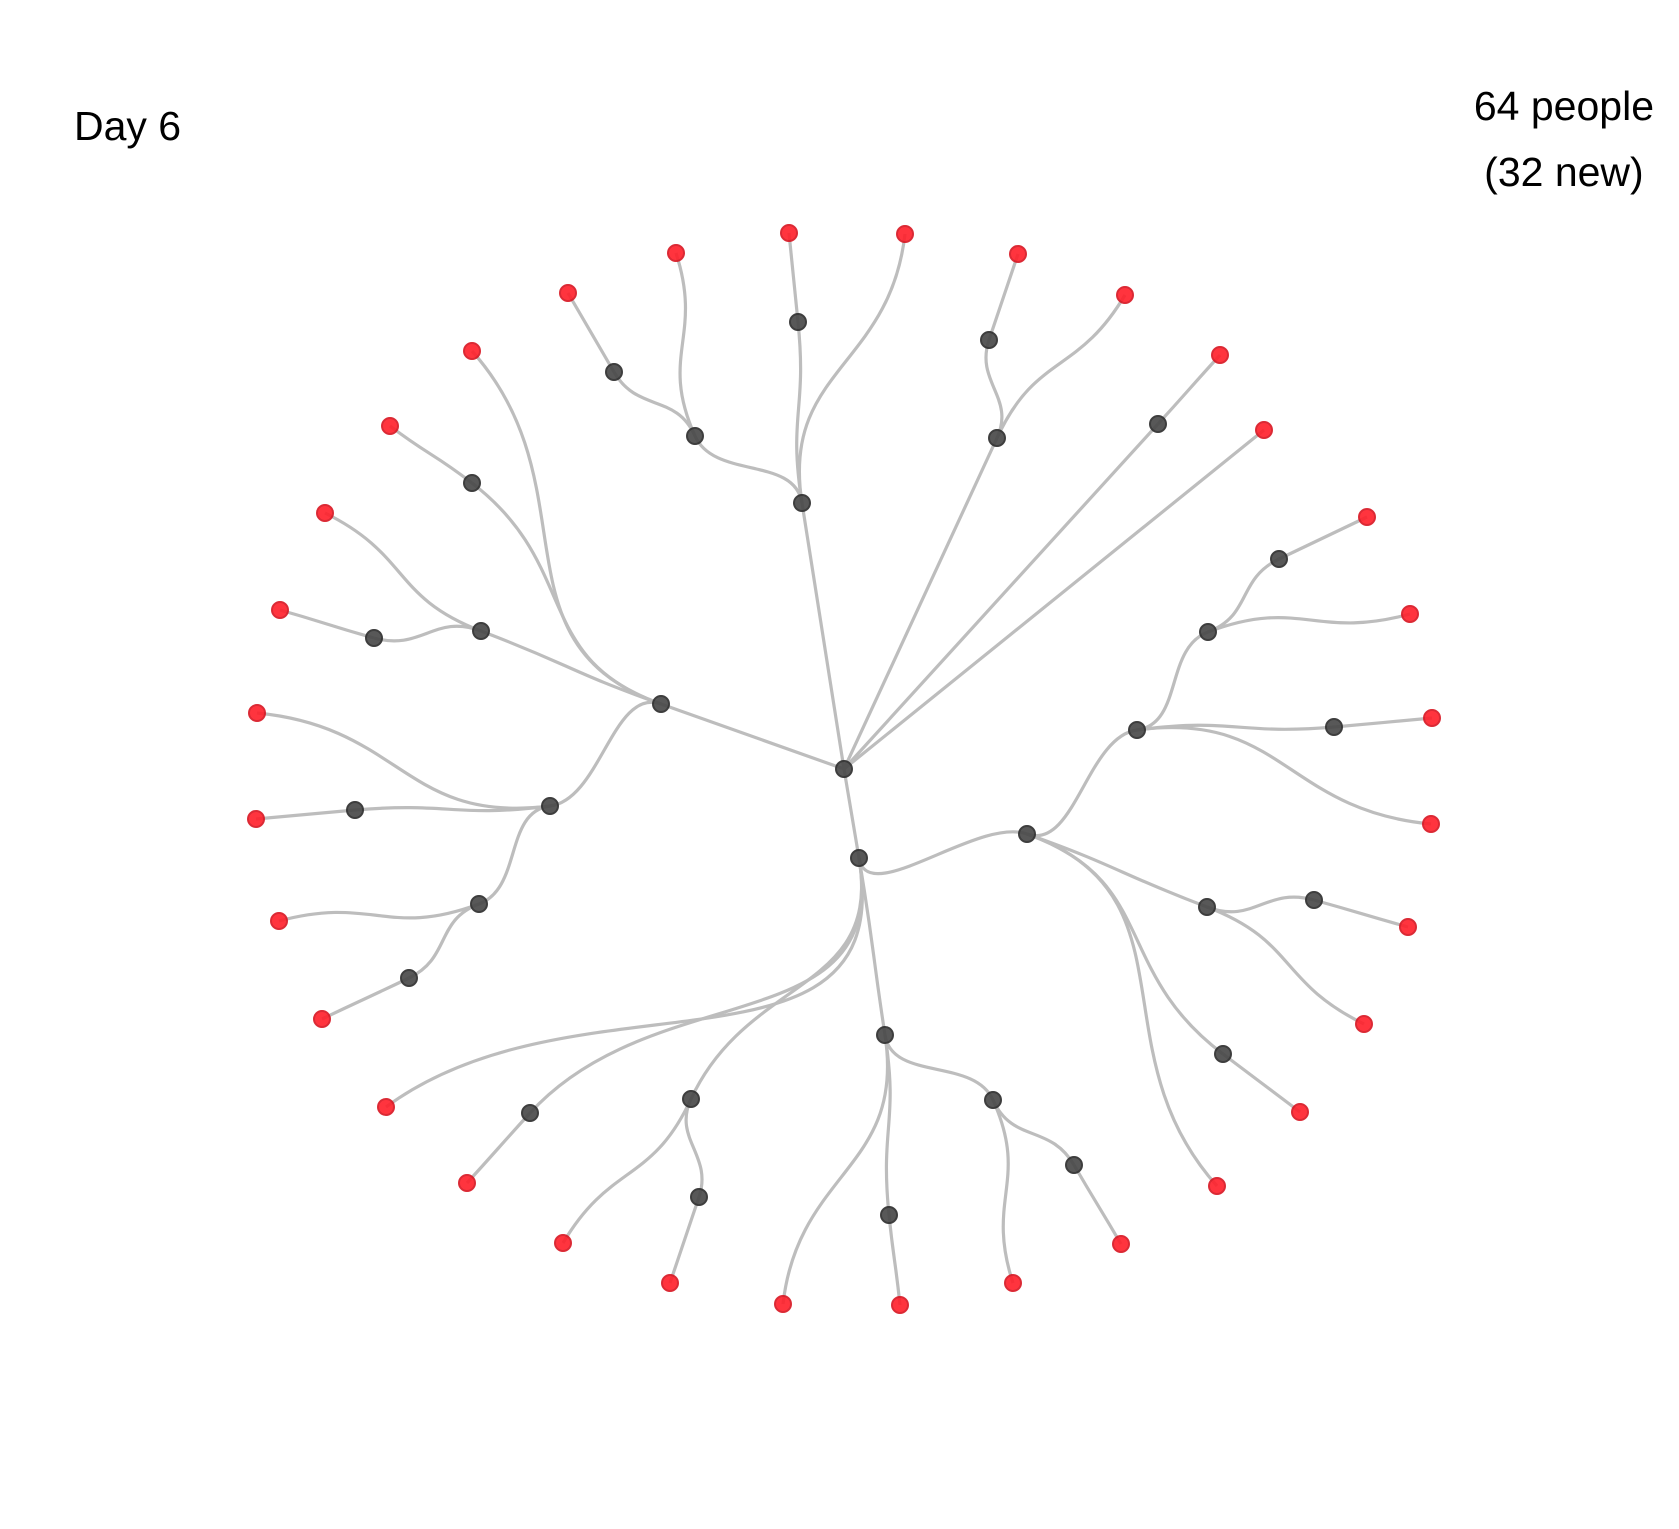 This screenshot has width=1679, height=1529. I want to click on day-label: Day 6, so click(128, 126).